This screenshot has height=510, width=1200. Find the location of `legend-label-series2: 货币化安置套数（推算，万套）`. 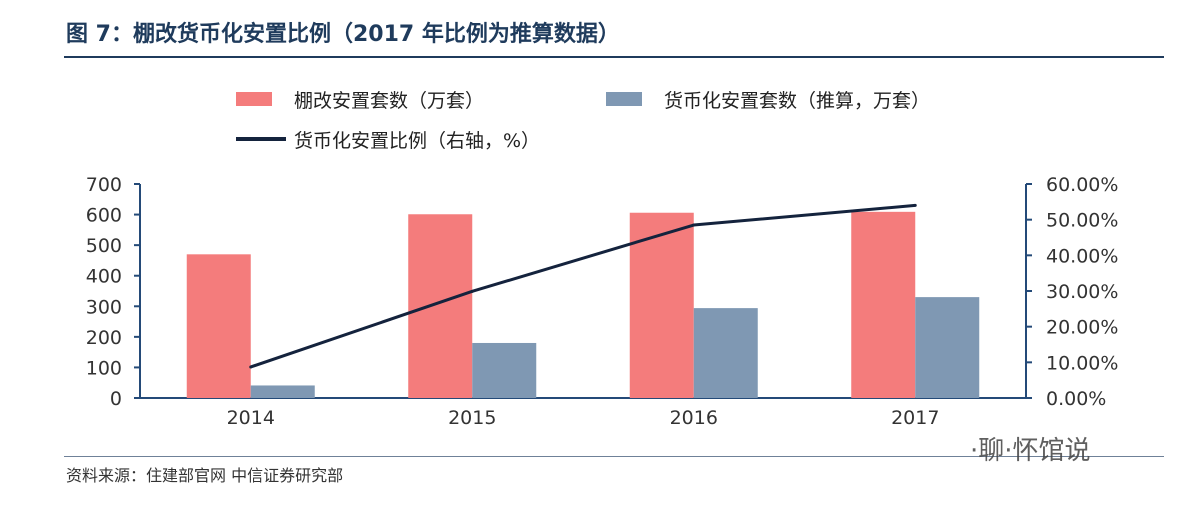

legend-label-series2: 货币化安置套数（推算，万套） is located at coordinates (797, 101).